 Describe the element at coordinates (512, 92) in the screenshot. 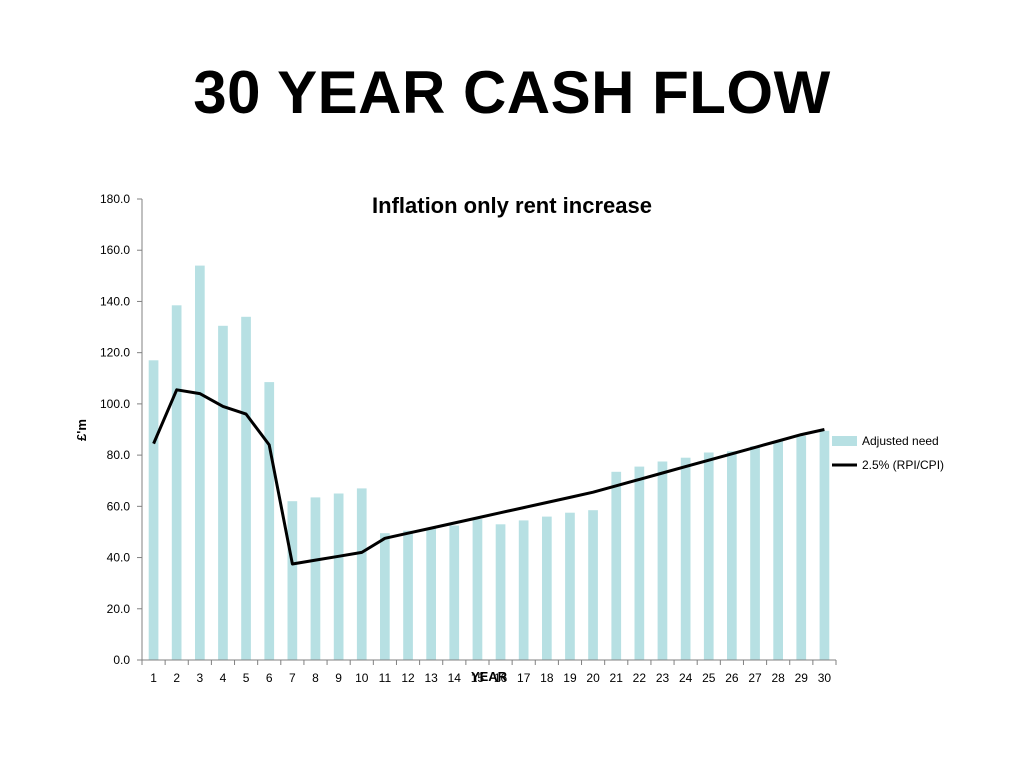

I see `slide-title: 30 YEAR CASH FLOW` at that location.